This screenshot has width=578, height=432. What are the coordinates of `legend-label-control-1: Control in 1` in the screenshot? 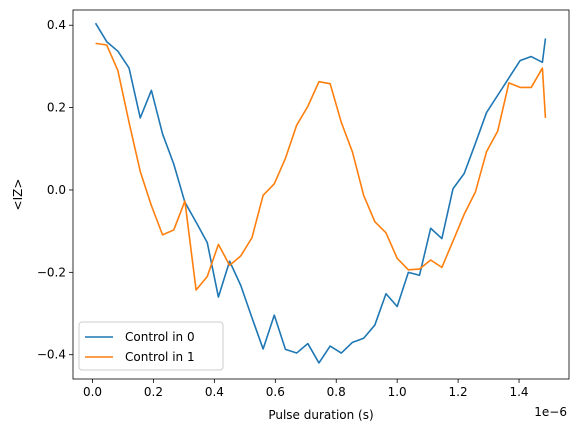 It's located at (160, 357).